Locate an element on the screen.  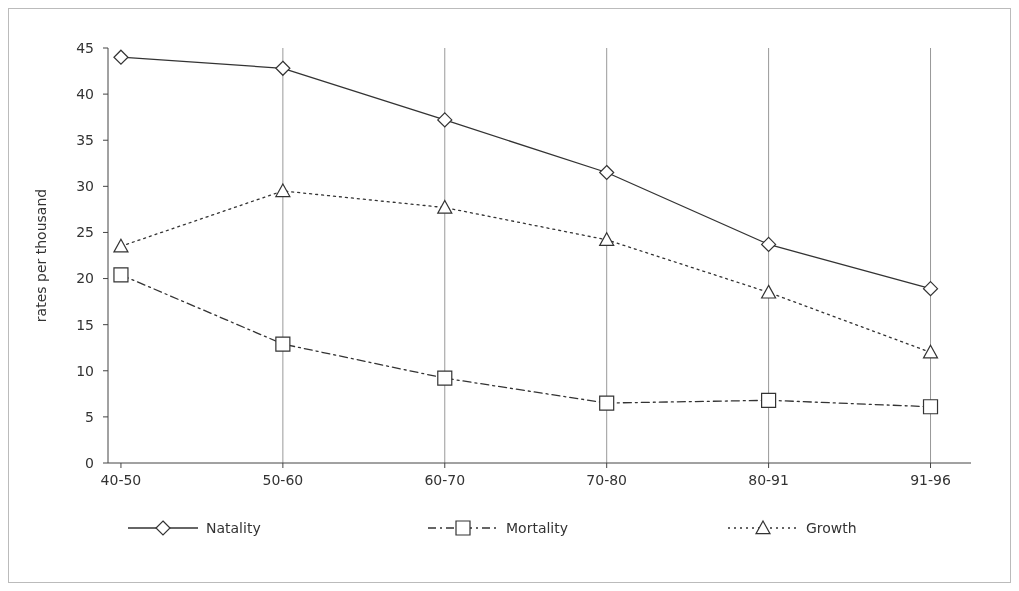
x-tick-label: 60-70 is located at coordinates (445, 480).